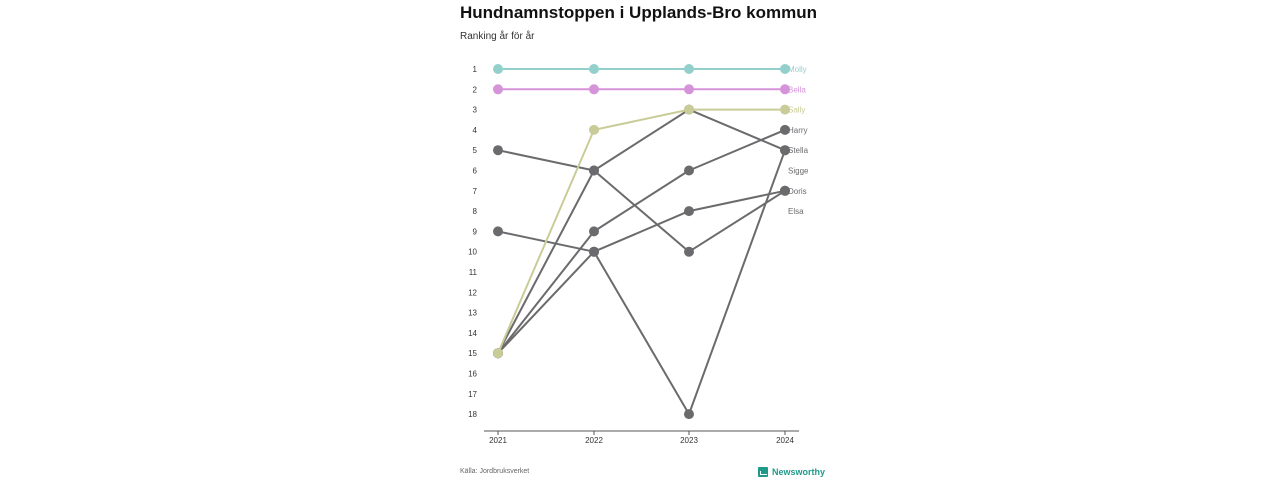  What do you see at coordinates (475, 191) in the screenshot?
I see `y-tick-label: 7` at bounding box center [475, 191].